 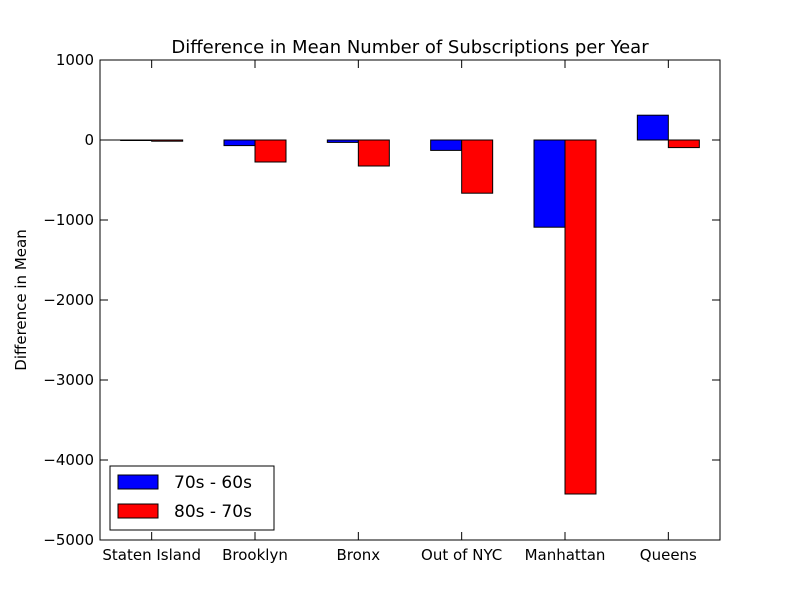 I want to click on x-tick-label-queens: Queens, so click(x=668, y=555).